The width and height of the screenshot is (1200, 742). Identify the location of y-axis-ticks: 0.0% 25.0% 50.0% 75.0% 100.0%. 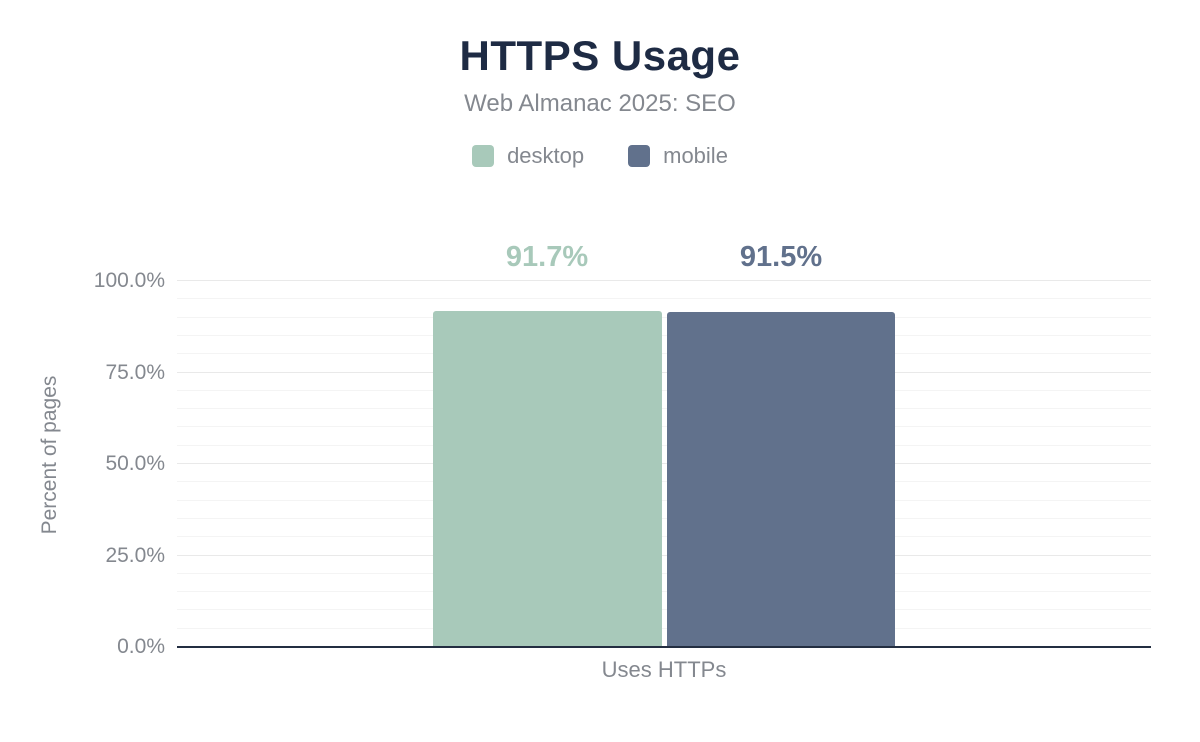
(82, 463).